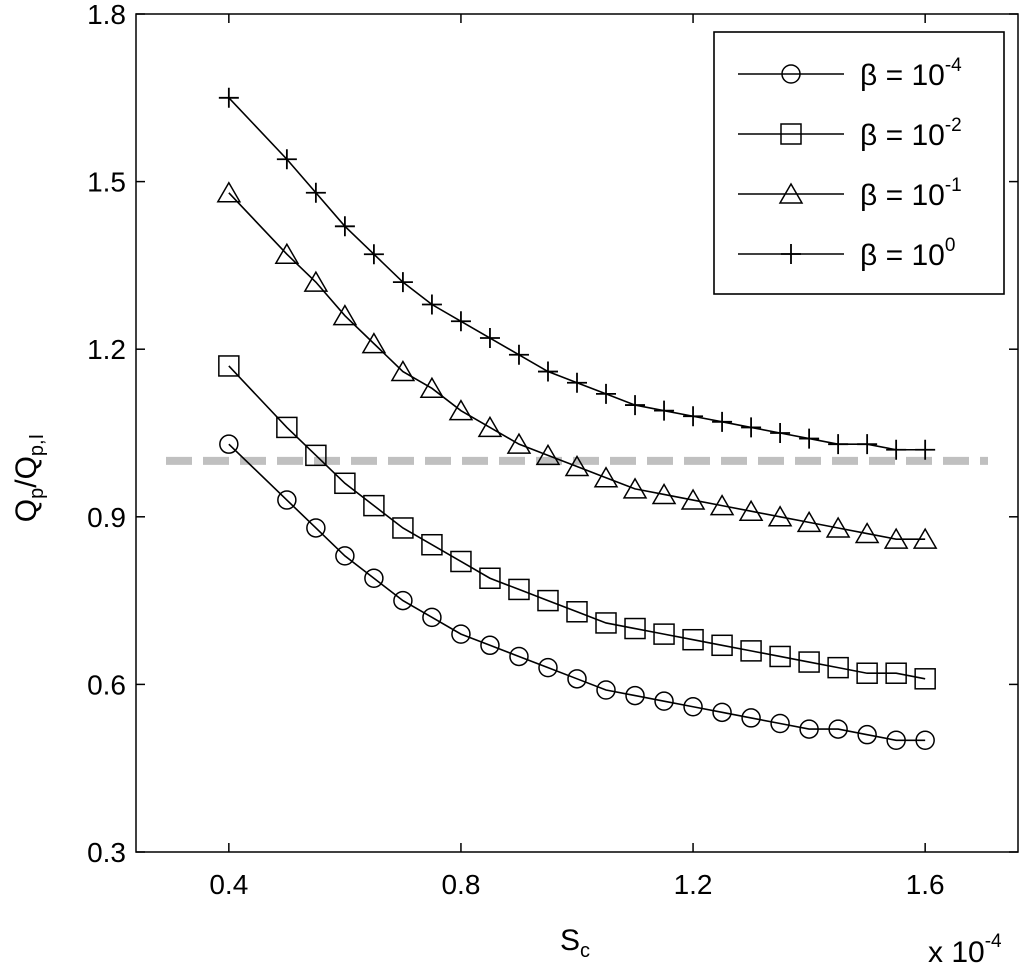  What do you see at coordinates (956, 952) in the screenshot?
I see `x-multiplier-base: x 10` at bounding box center [956, 952].